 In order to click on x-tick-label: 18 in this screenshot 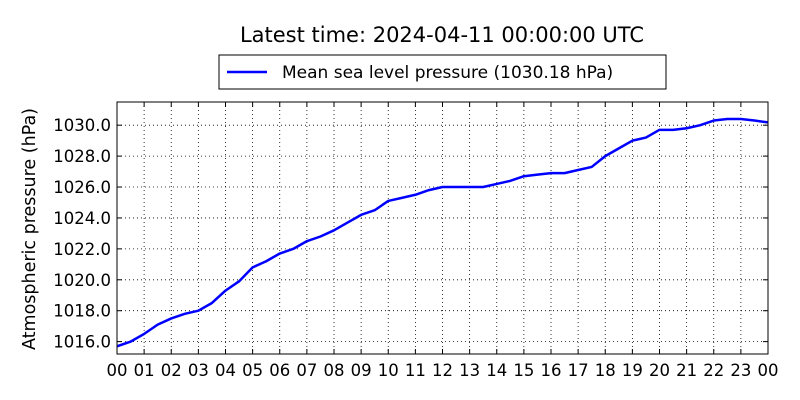, I will do `click(605, 370)`.